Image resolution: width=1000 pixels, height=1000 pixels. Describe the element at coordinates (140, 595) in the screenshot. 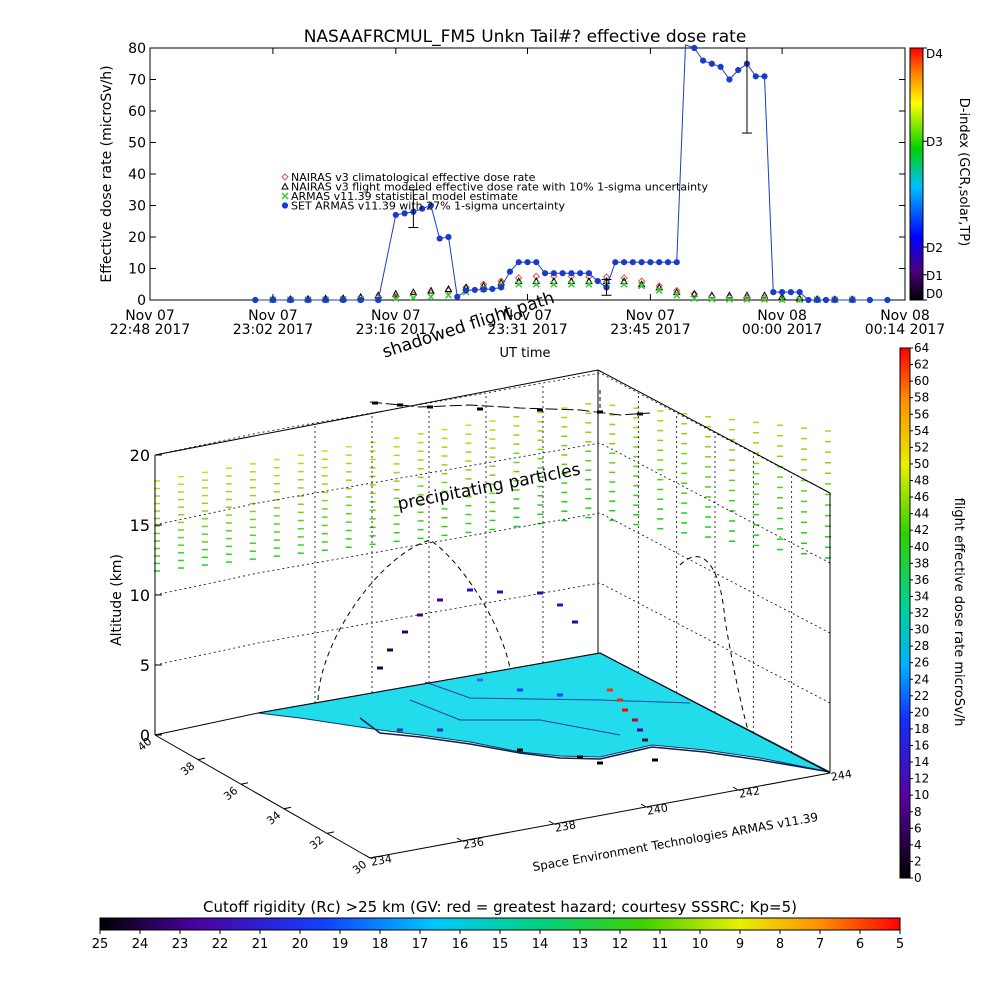

I see `altitude-tick-label: 10` at that location.